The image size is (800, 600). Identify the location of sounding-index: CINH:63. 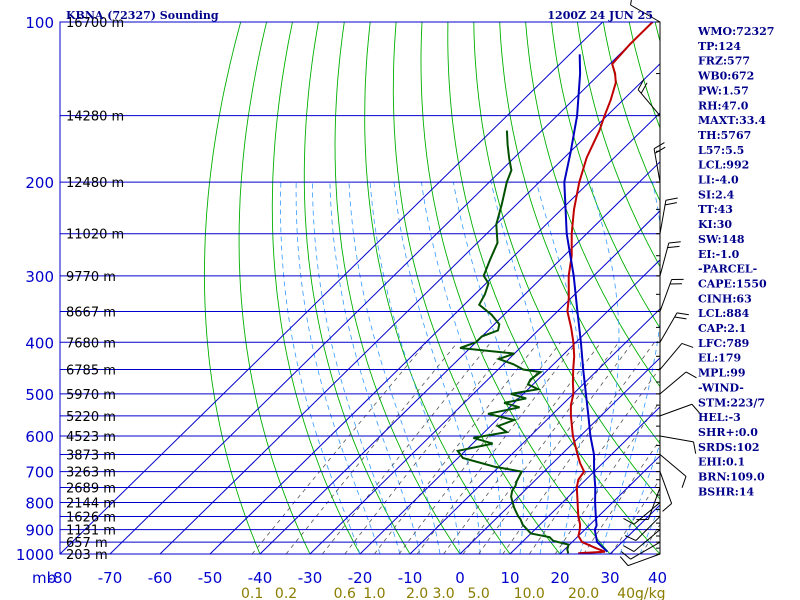
(725, 298).